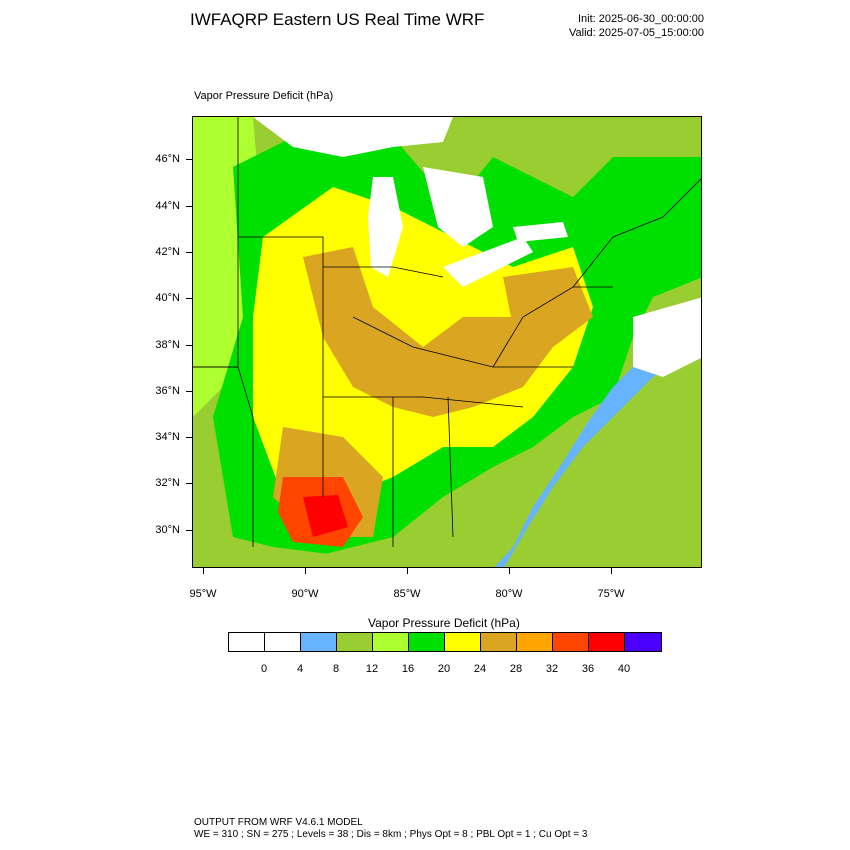 This screenshot has width=850, height=850. What do you see at coordinates (167, 298) in the screenshot?
I see `lat-label-40: 40°N` at bounding box center [167, 298].